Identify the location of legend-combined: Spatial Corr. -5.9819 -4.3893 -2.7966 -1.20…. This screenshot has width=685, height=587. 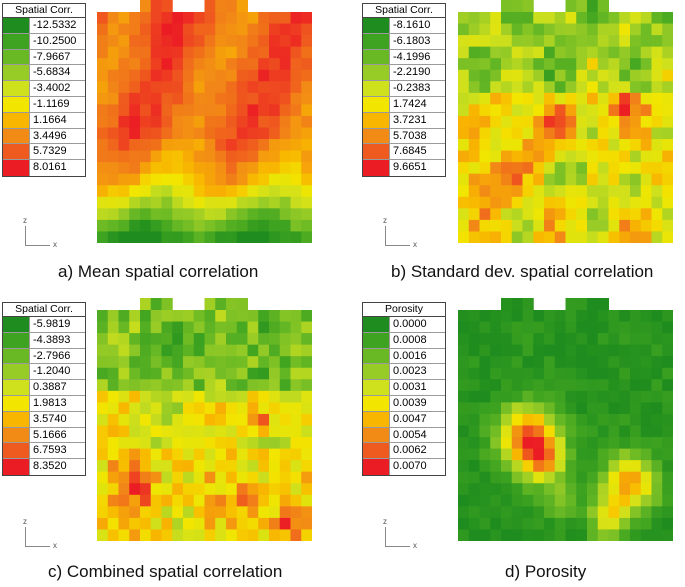
(44, 389).